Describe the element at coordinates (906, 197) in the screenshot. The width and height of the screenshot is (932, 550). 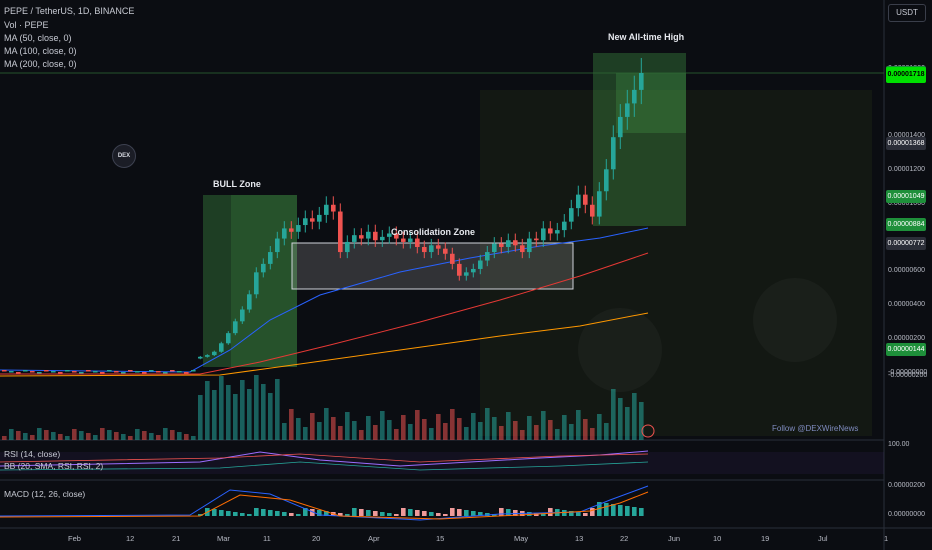
I see `price-badge: 0.00001049` at that location.